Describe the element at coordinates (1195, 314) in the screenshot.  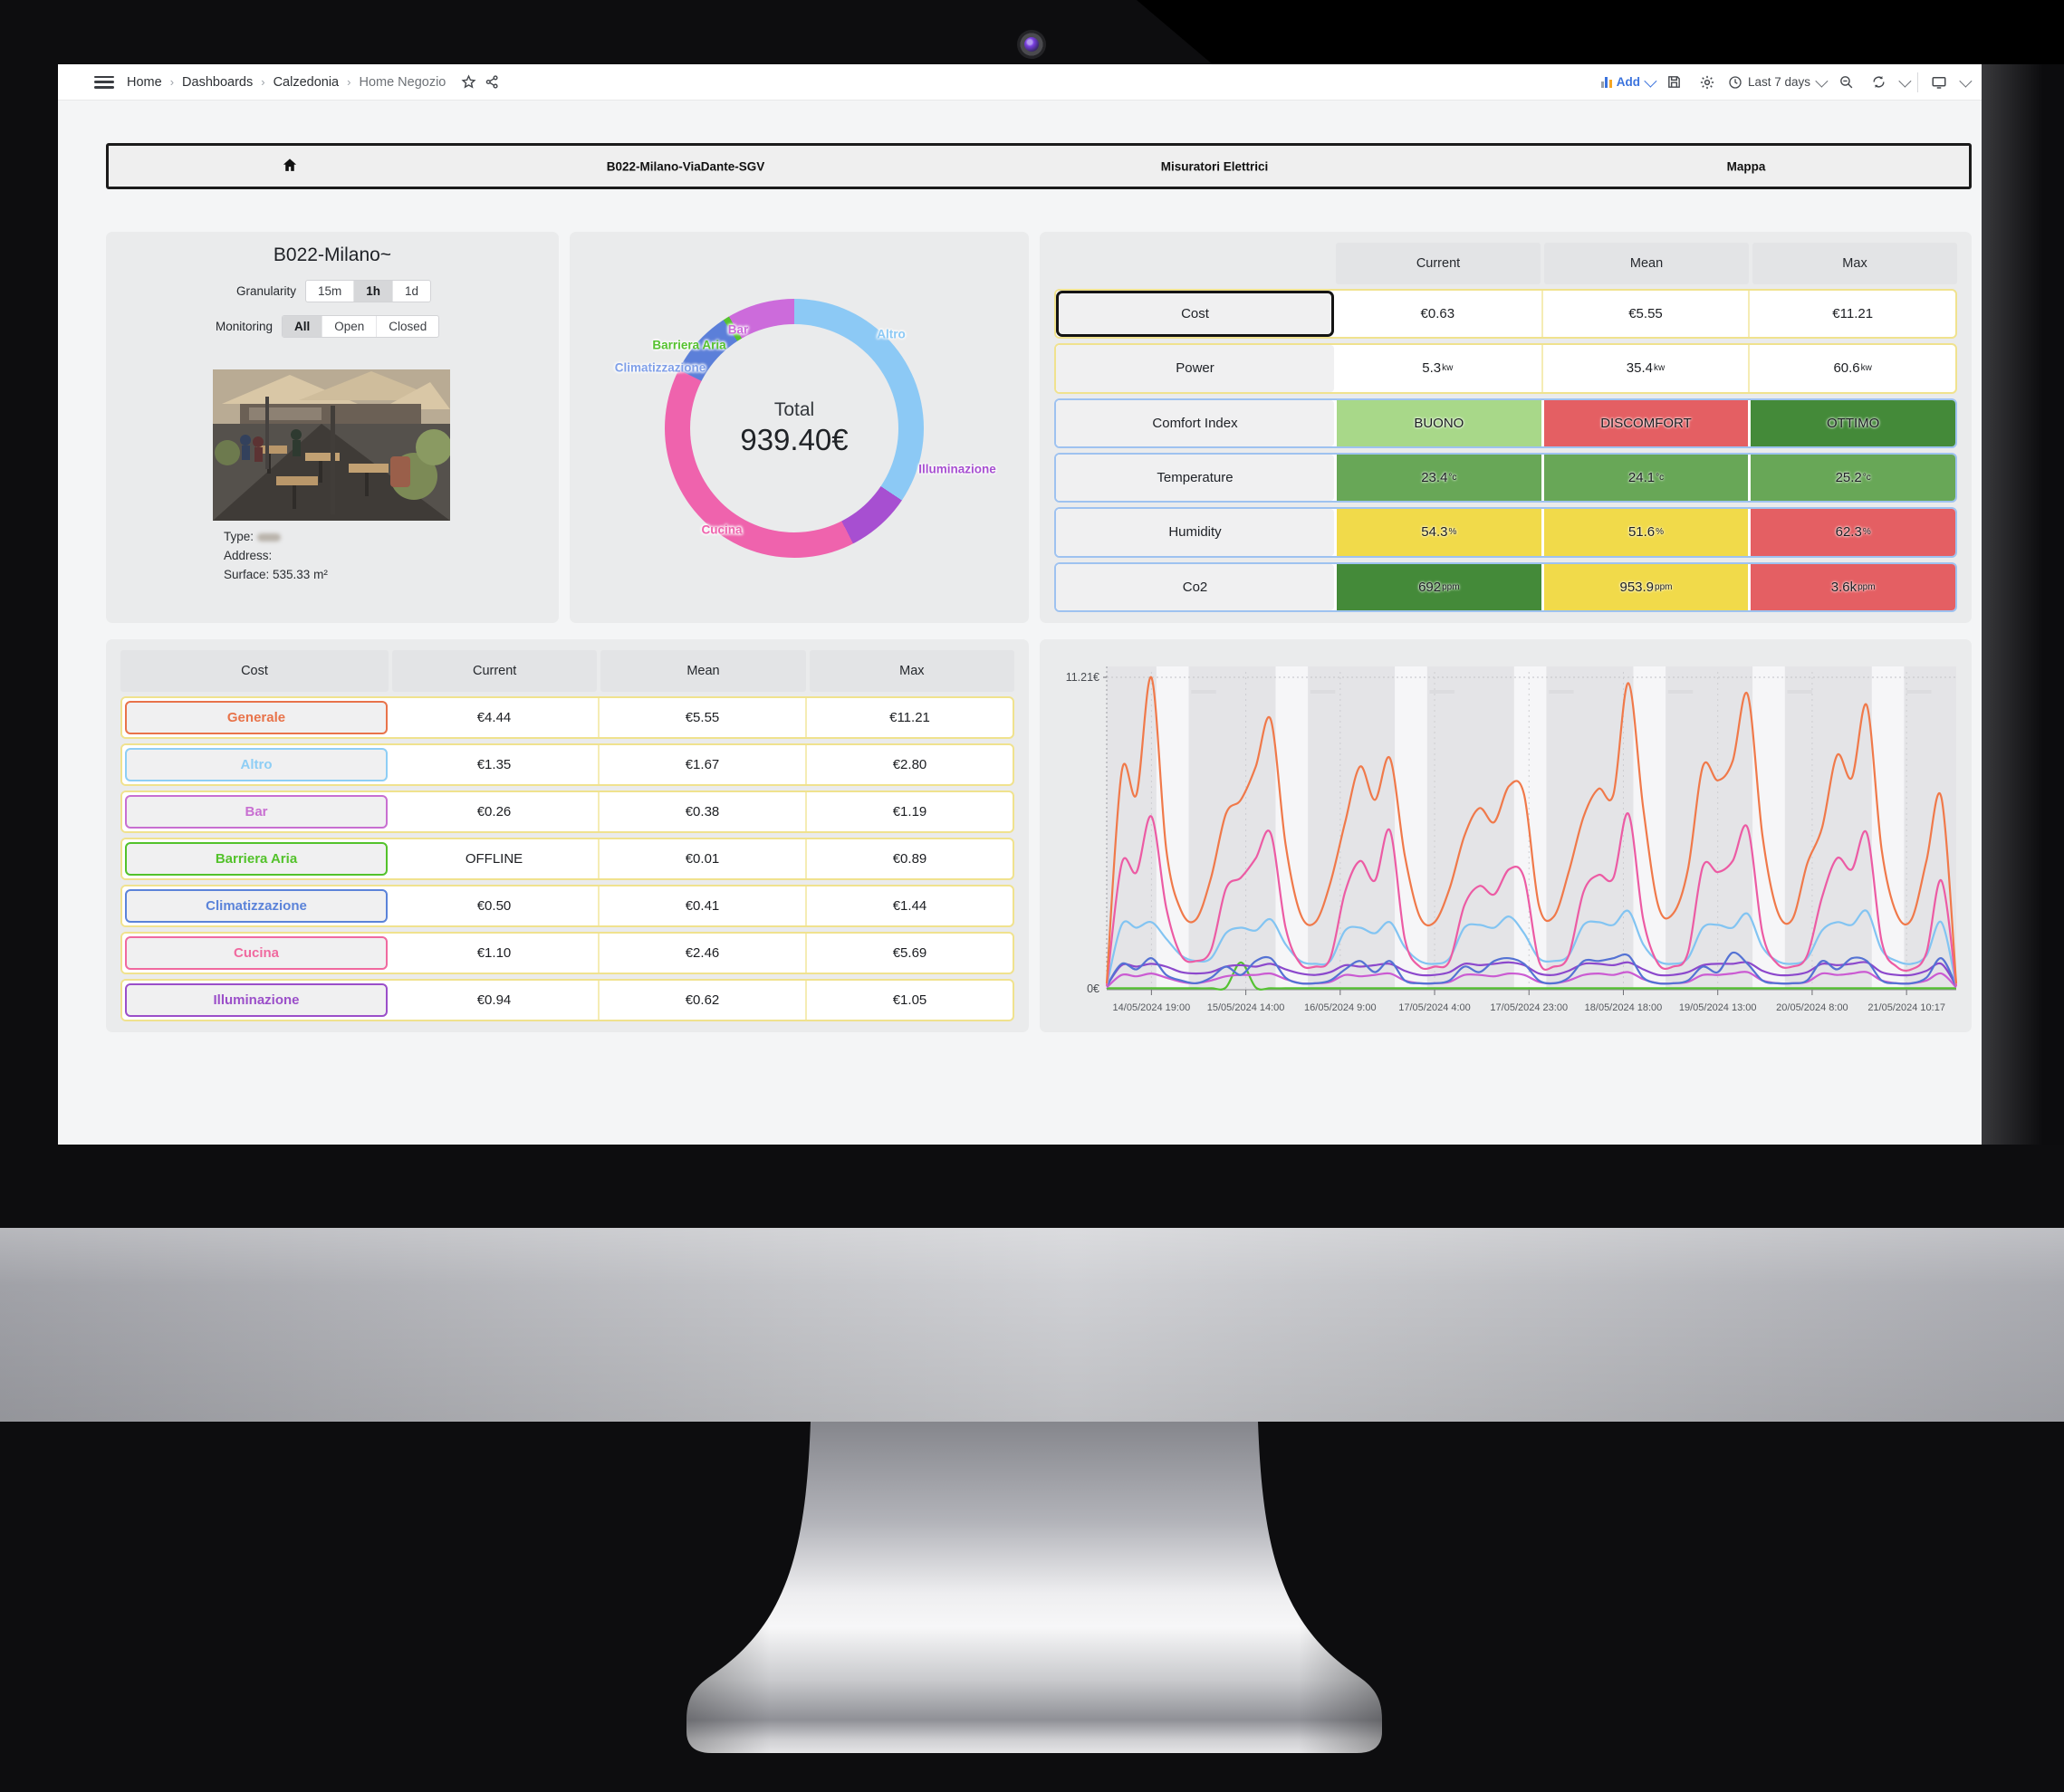
I see `row-label: Cost` at that location.